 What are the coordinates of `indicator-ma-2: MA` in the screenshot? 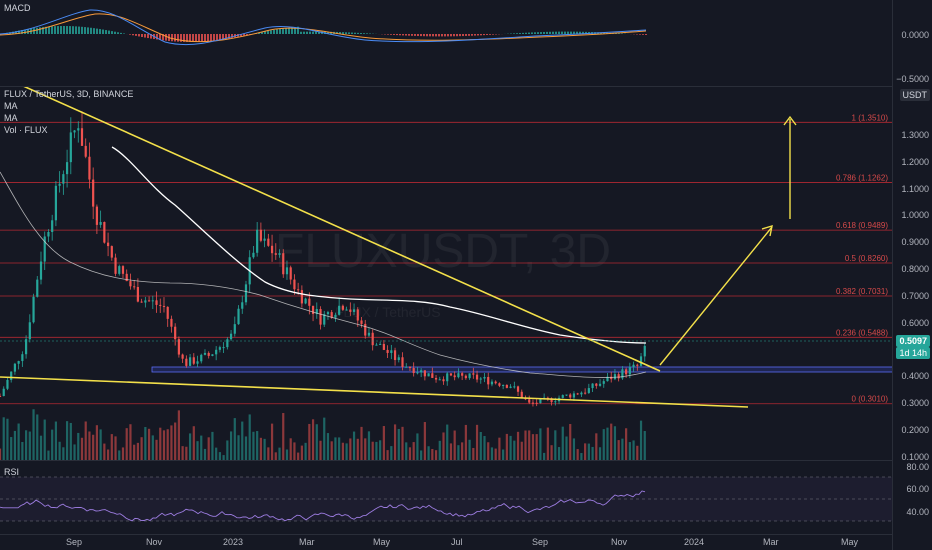 It's located at (11, 118).